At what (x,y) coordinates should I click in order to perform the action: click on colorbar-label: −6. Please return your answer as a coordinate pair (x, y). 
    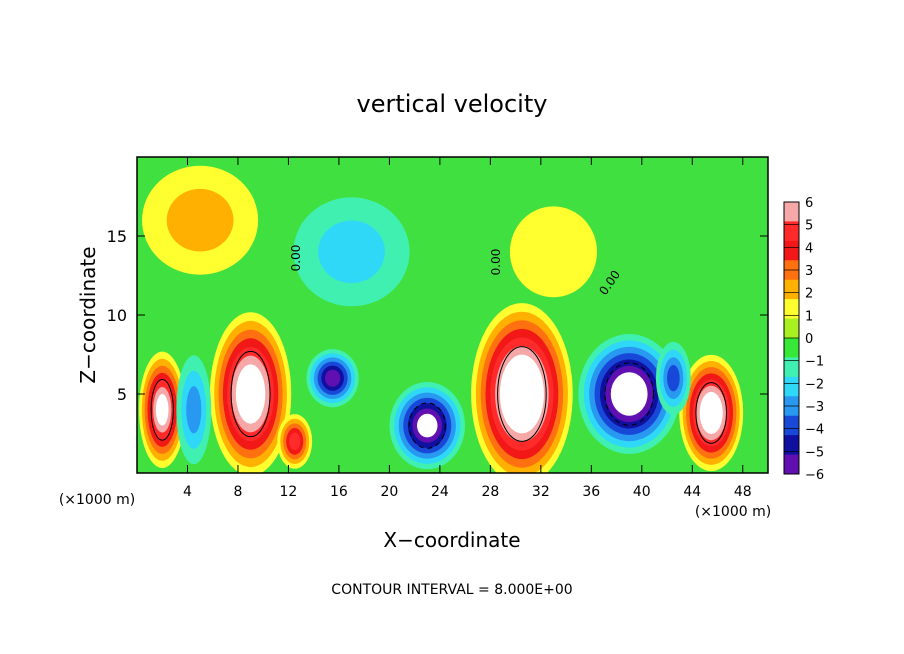
    Looking at the image, I should click on (814, 475).